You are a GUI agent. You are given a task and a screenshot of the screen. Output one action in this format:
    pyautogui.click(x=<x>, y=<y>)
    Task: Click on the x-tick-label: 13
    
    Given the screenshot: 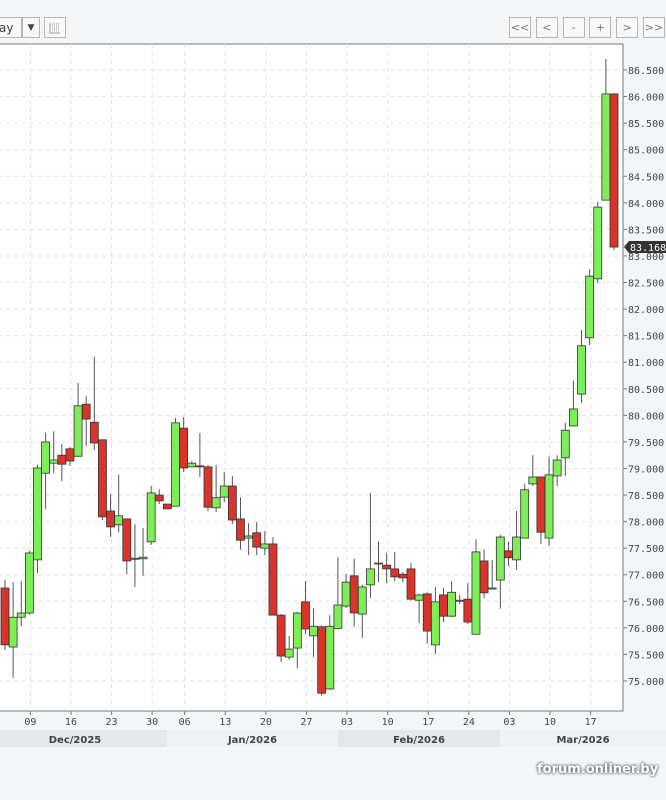 What is the action you would take?
    pyautogui.click(x=225, y=722)
    